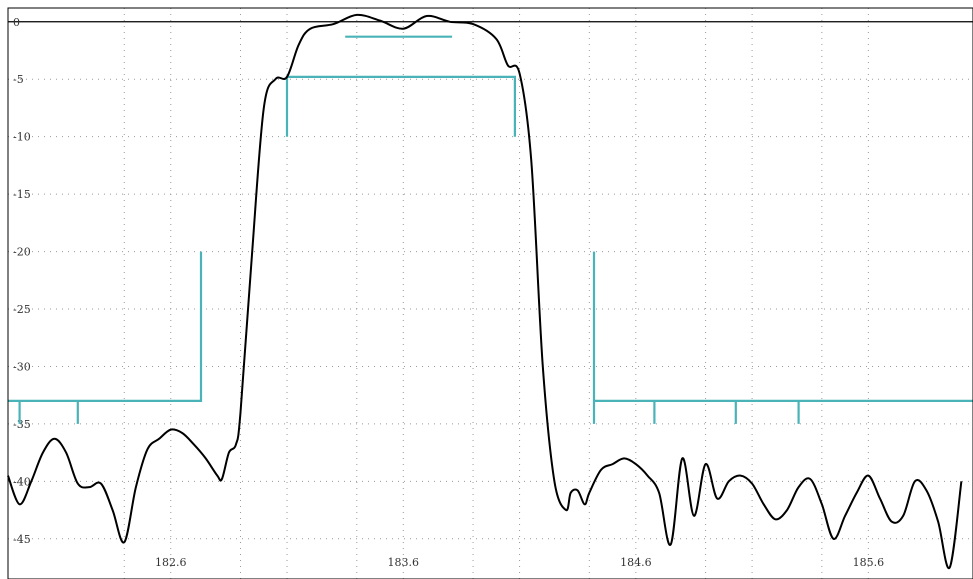  What do you see at coordinates (869, 562) in the screenshot?
I see `x-tick-label: 185.6` at bounding box center [869, 562].